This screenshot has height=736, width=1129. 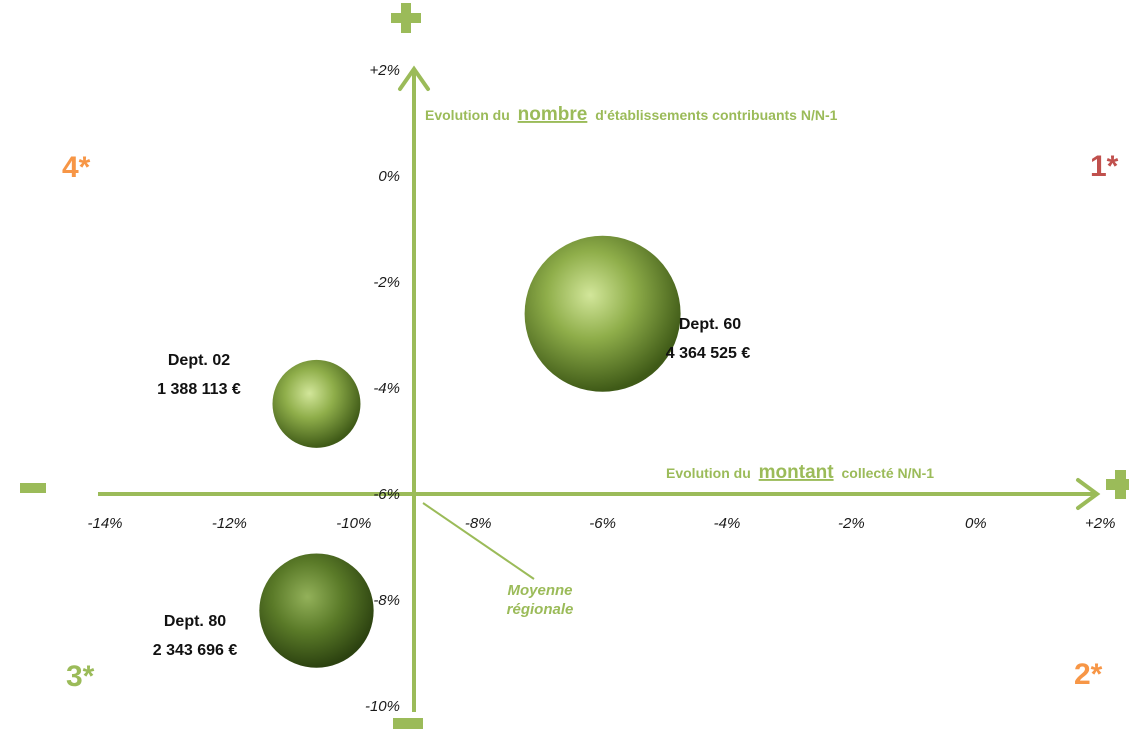 I want to click on x-tick-label: -6%, so click(x=602, y=523).